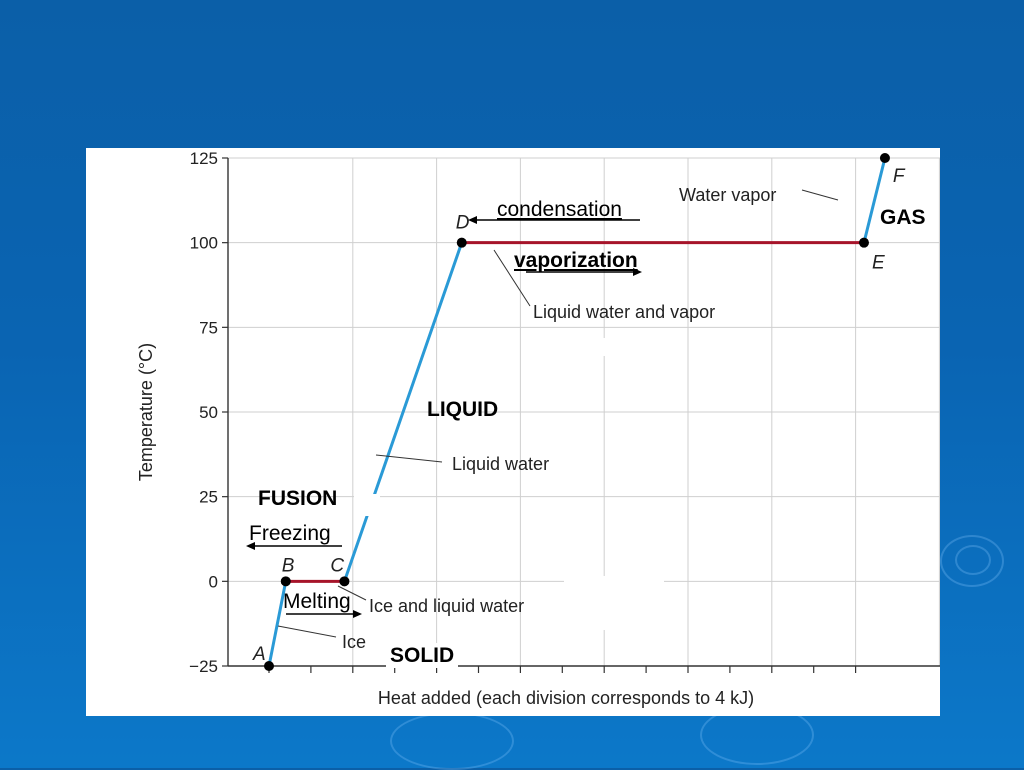 The height and width of the screenshot is (770, 1024). Describe the element at coordinates (463, 409) in the screenshot. I see `liquid-label: LIQUID` at that location.